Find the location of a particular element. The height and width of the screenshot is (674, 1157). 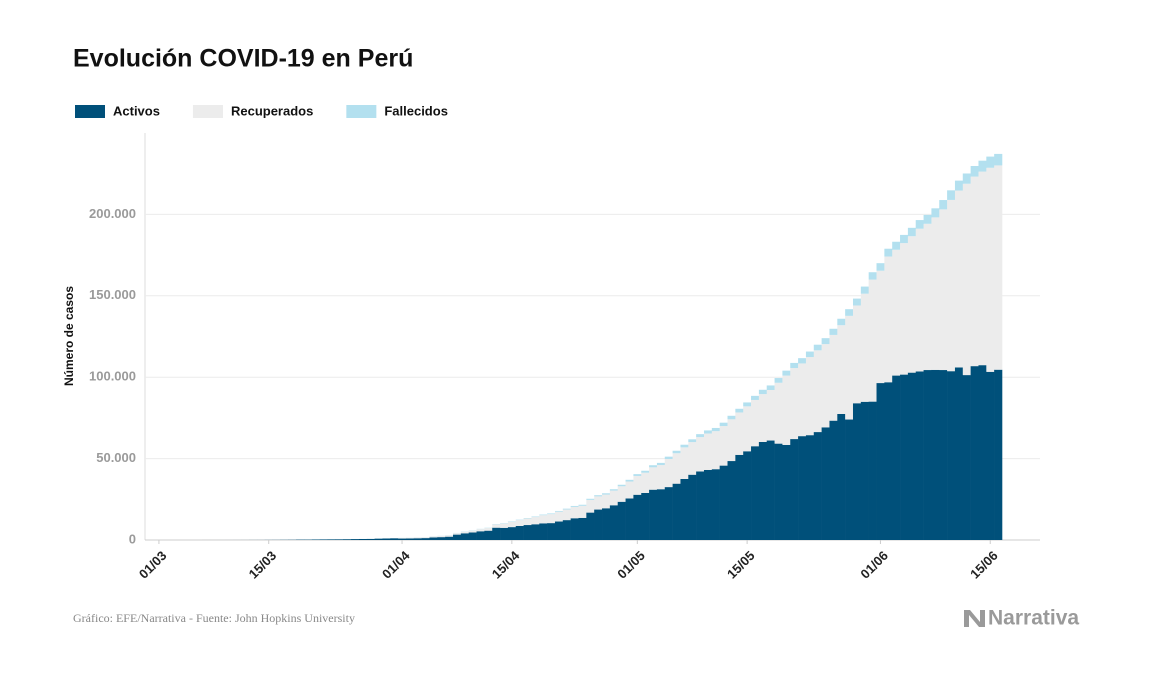

x-tick-label: 01/03 is located at coordinates (153, 565).